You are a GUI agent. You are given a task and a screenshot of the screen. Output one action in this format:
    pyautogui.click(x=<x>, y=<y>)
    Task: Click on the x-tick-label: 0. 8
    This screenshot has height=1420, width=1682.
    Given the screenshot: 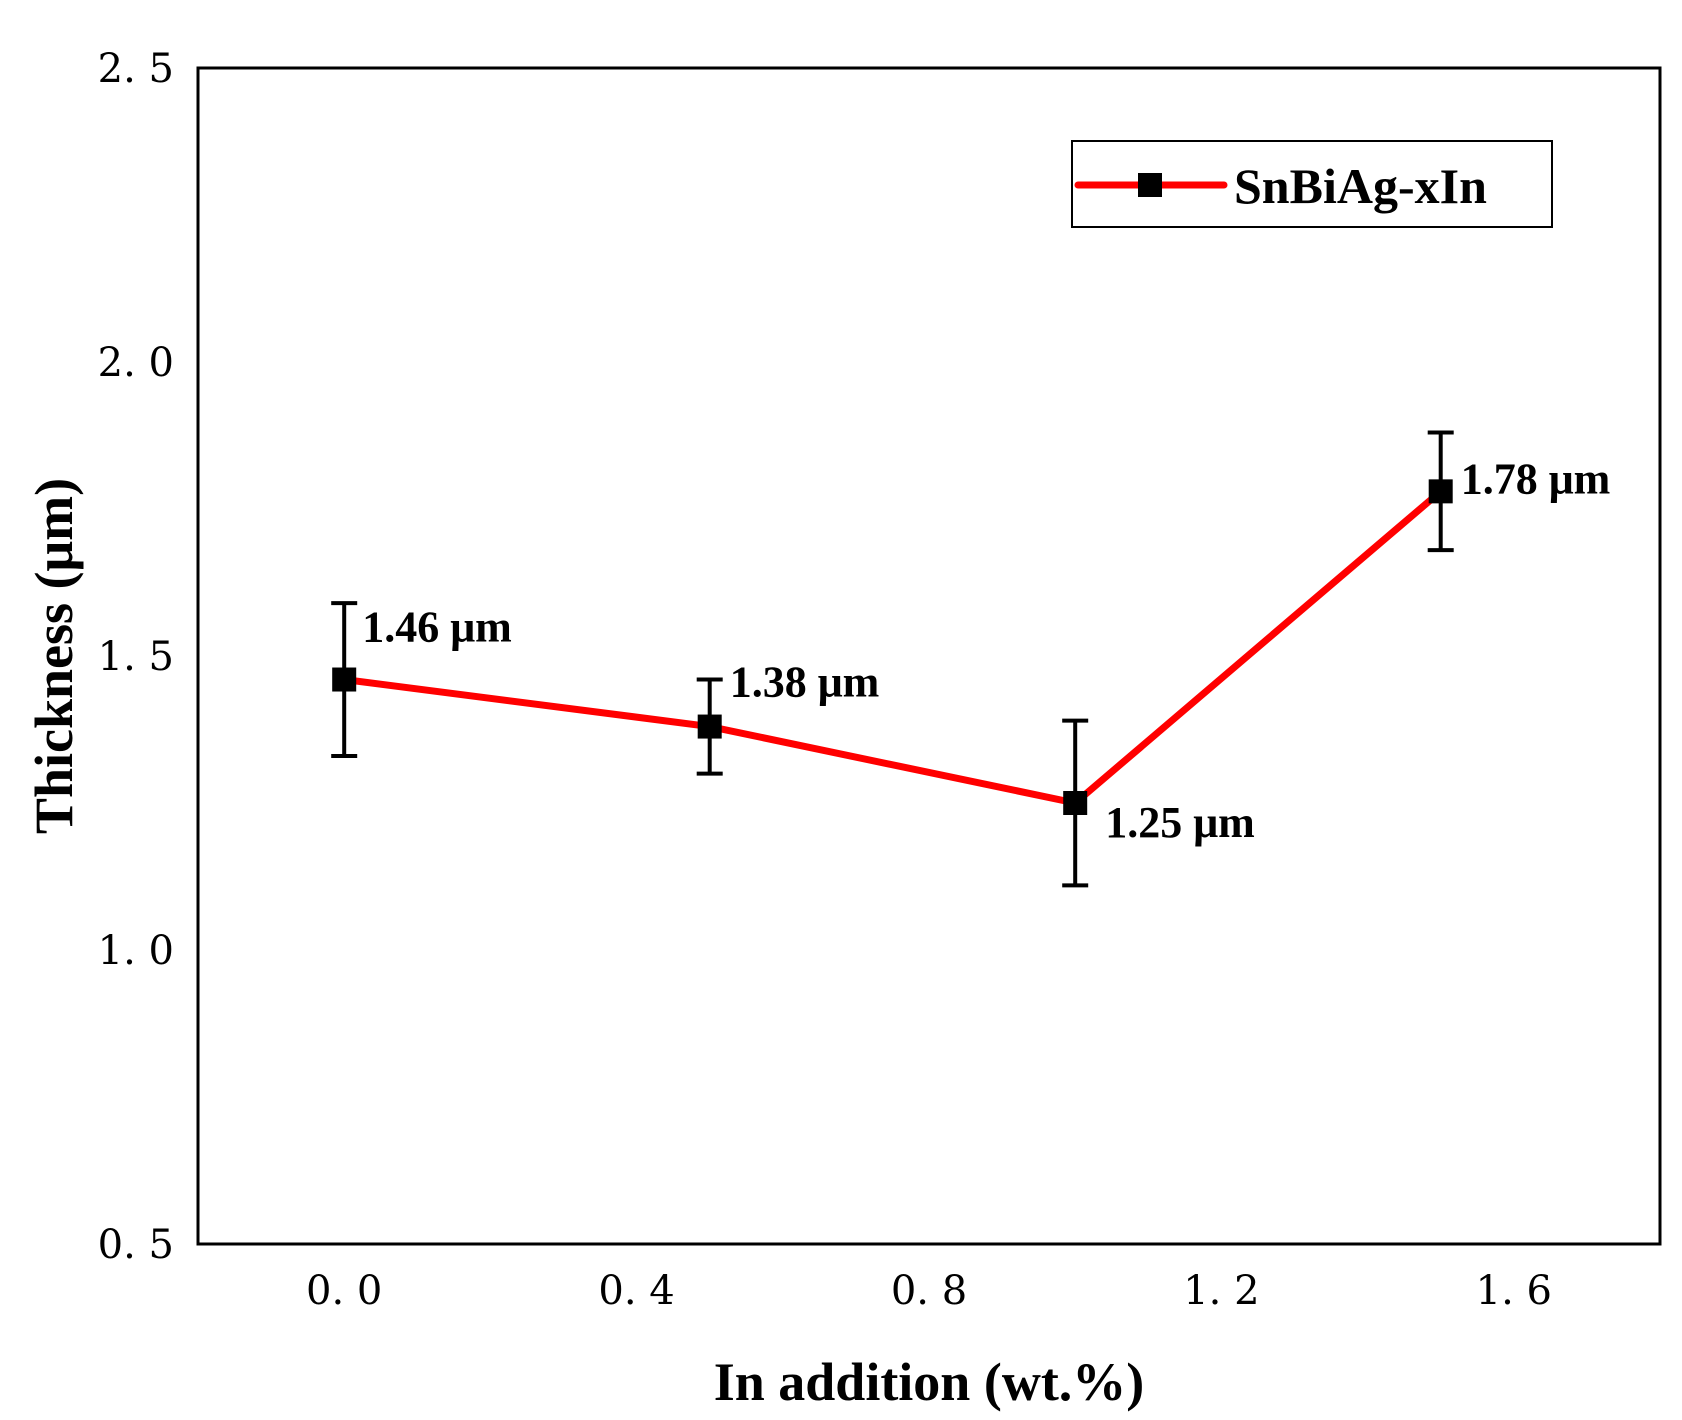 What is the action you would take?
    pyautogui.click(x=929, y=1291)
    